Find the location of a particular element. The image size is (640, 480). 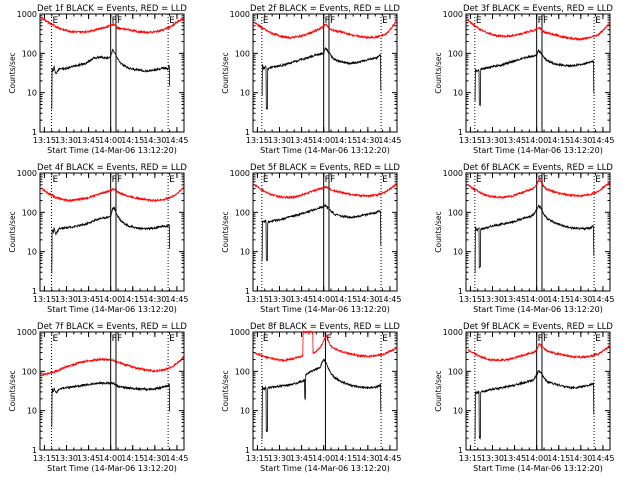

chart-title: Det 5f BLACK = Events, RED = LLD is located at coordinates (325, 168).